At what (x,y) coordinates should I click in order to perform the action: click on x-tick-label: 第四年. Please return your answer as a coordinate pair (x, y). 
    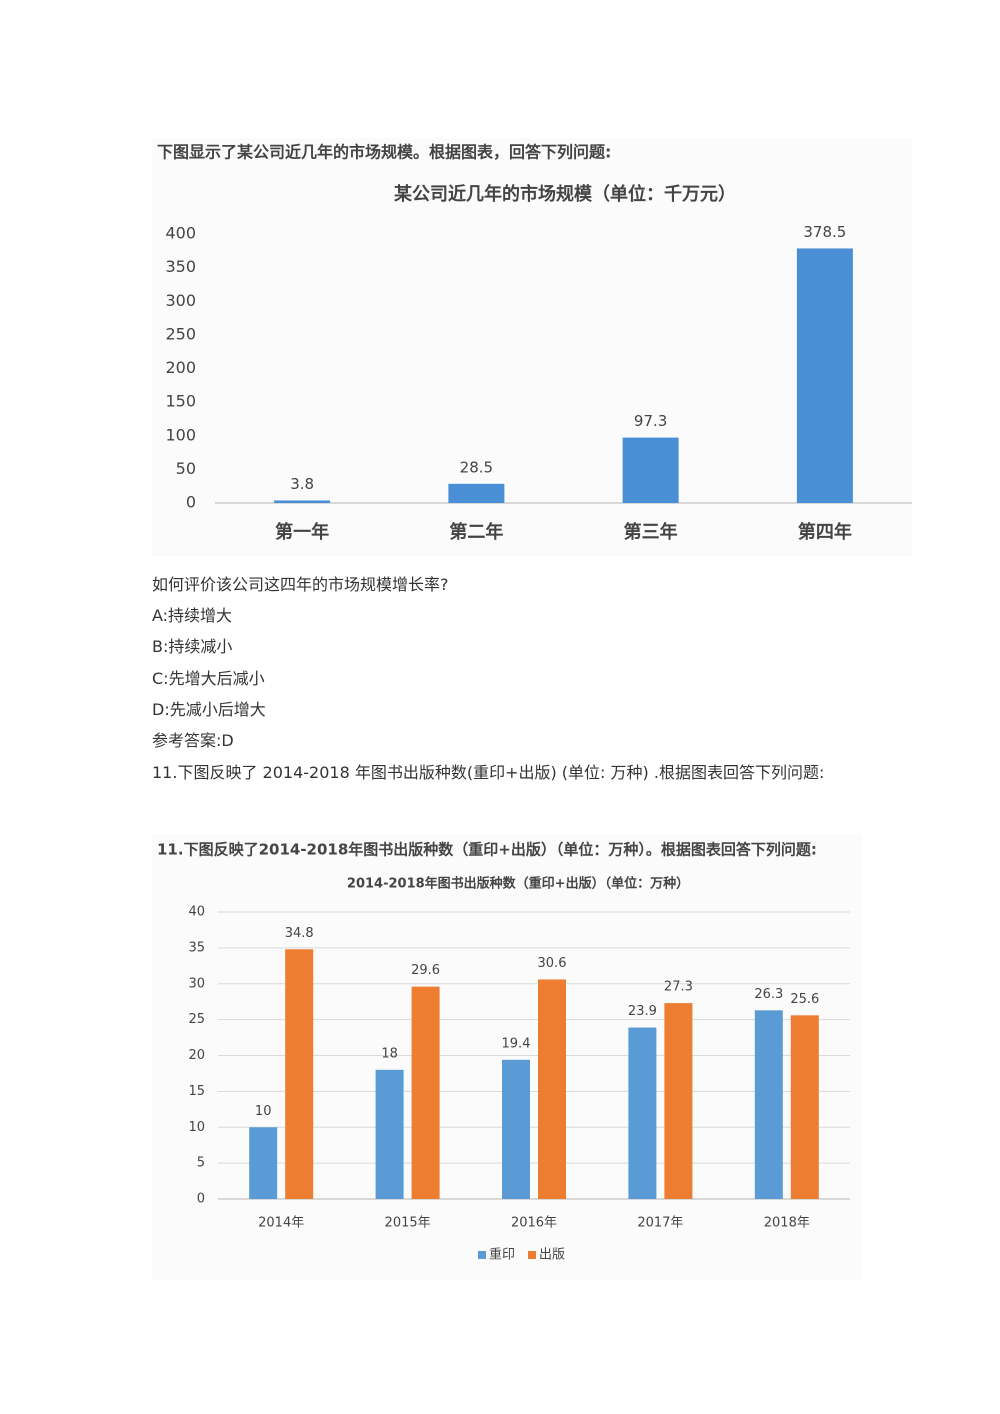
    Looking at the image, I should click on (825, 532).